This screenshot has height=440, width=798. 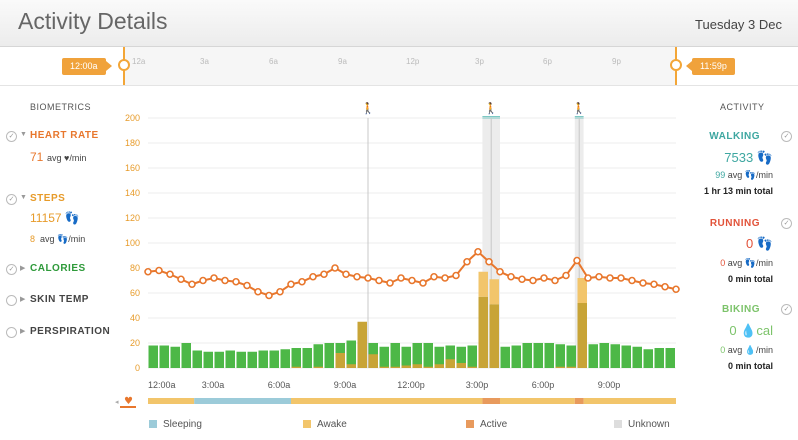 I want to click on walking-label: WALKING, so click(x=734, y=136).